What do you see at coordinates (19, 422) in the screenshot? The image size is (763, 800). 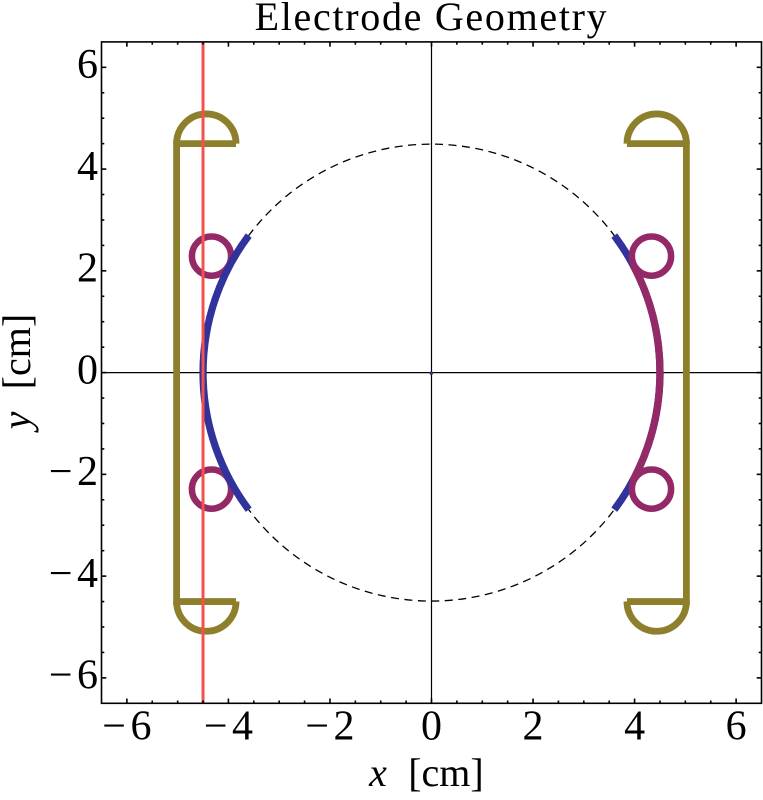 I see `svg-text: y` at bounding box center [19, 422].